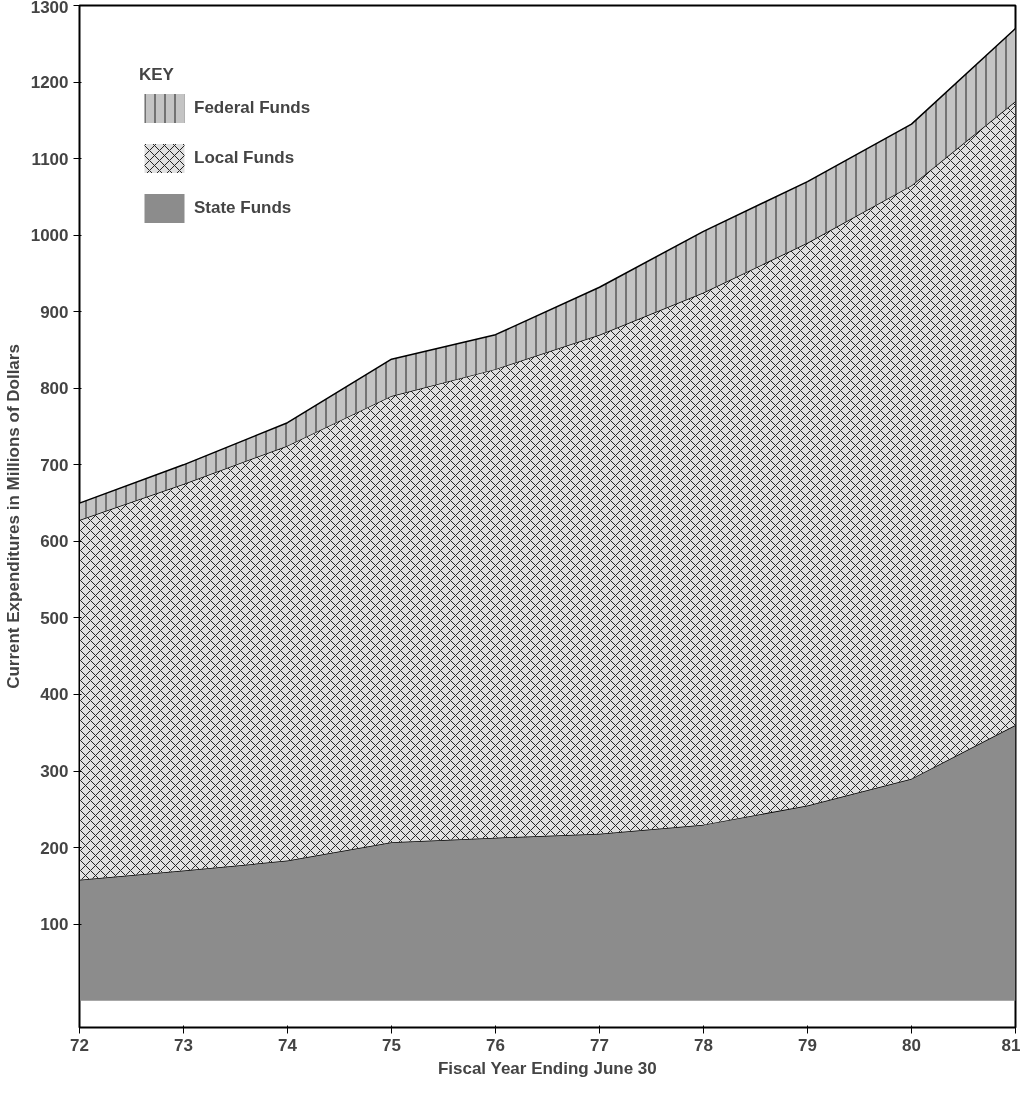 The image size is (1033, 1095). What do you see at coordinates (54, 772) in the screenshot?
I see `y-tick-label: 300` at bounding box center [54, 772].